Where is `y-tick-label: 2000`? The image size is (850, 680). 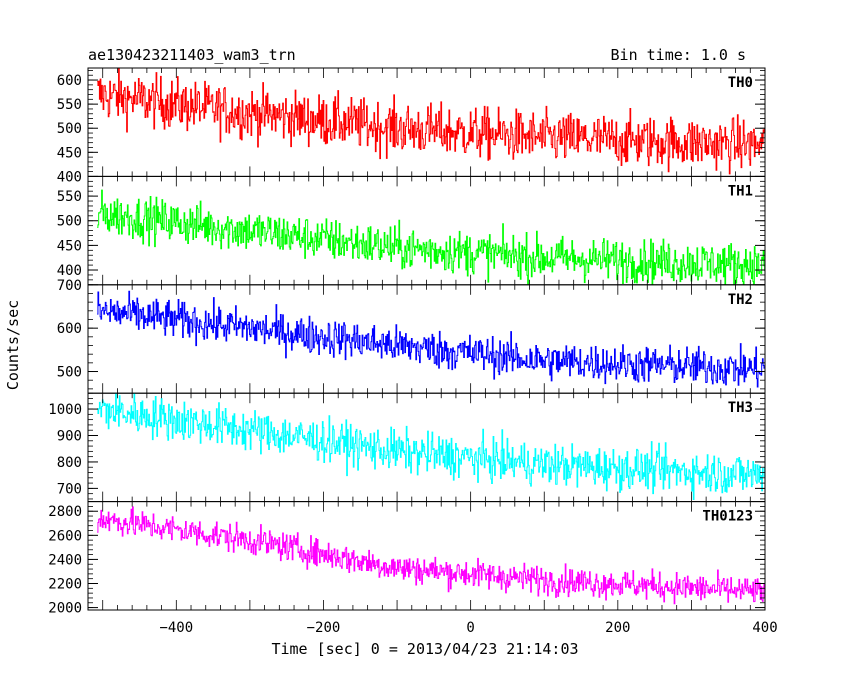
y-tick-label: 2000 is located at coordinates (65, 609).